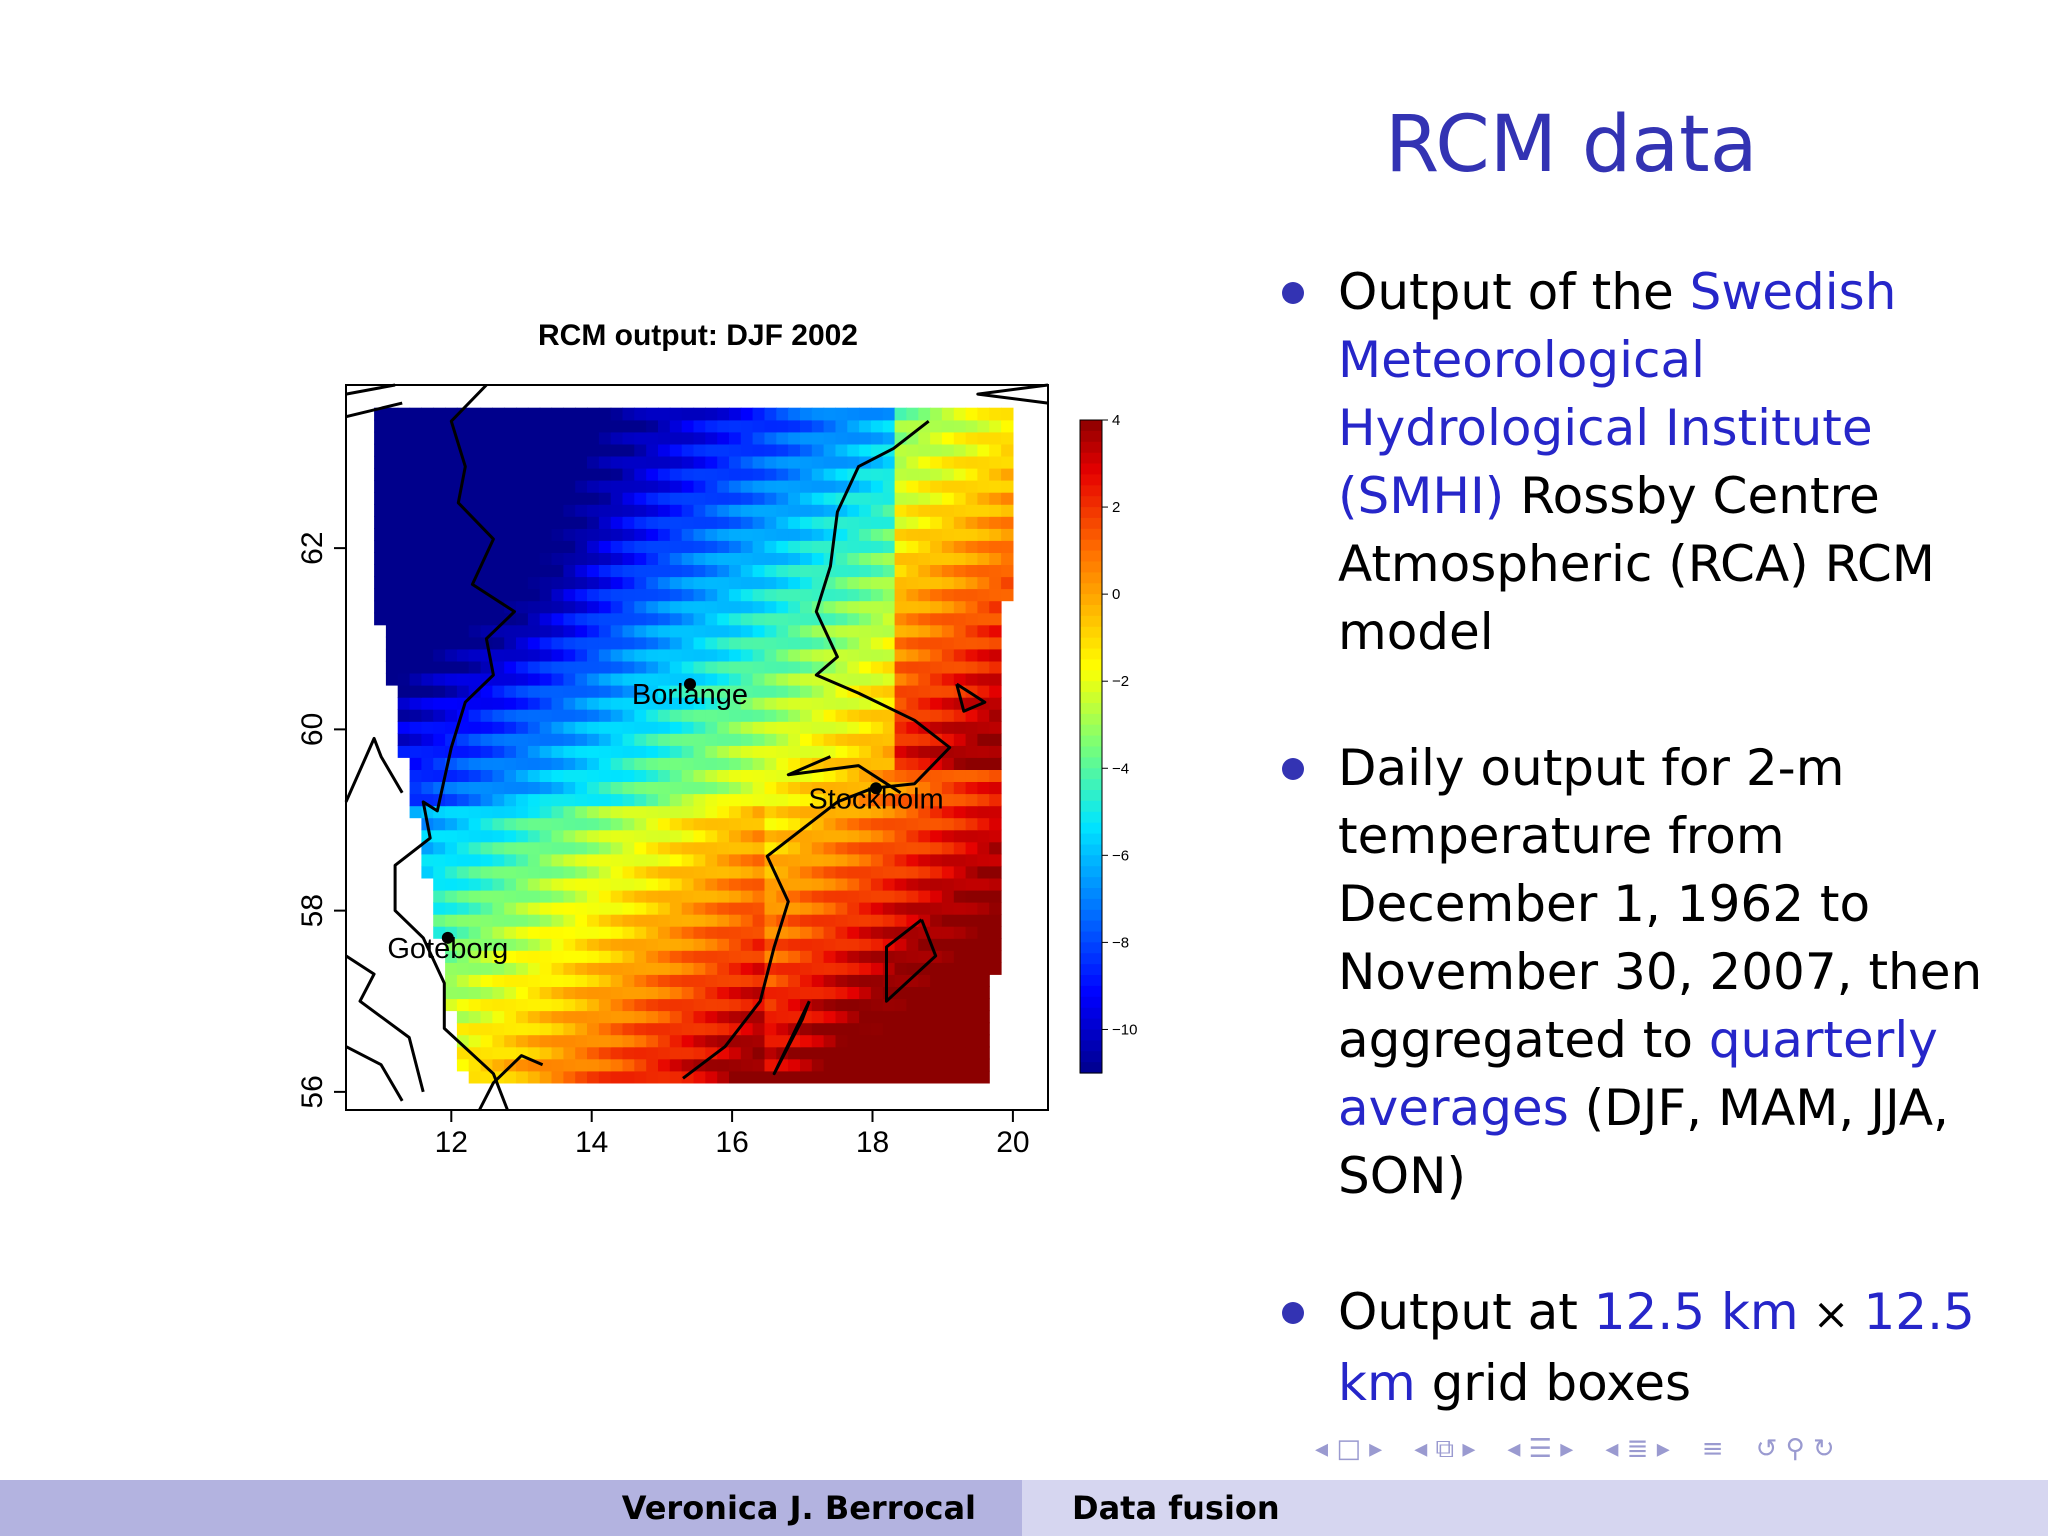  Describe the element at coordinates (1349, 1449) in the screenshot. I see `nav-frame-icon: ◂ □ ▸` at that location.